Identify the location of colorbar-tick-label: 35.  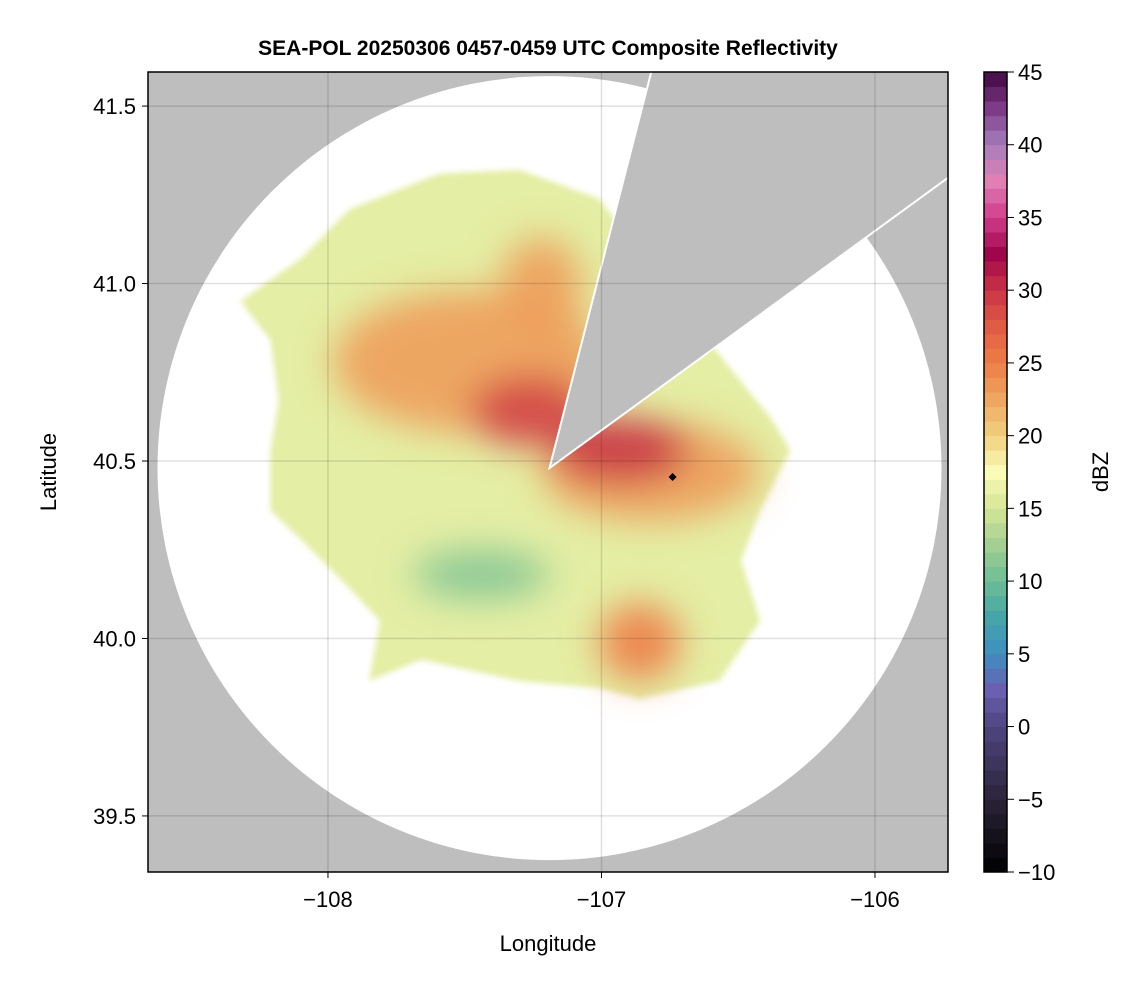
(1030, 217).